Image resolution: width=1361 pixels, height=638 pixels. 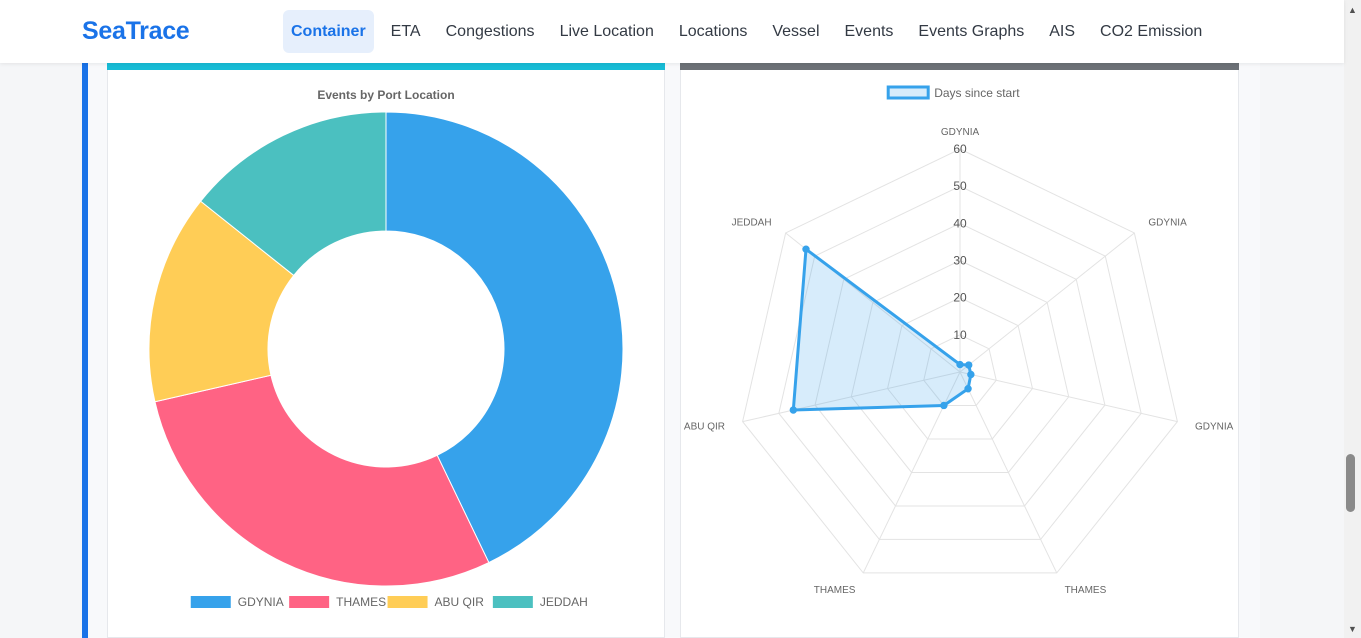 I want to click on radar-legend-swatch, so click(x=908, y=92).